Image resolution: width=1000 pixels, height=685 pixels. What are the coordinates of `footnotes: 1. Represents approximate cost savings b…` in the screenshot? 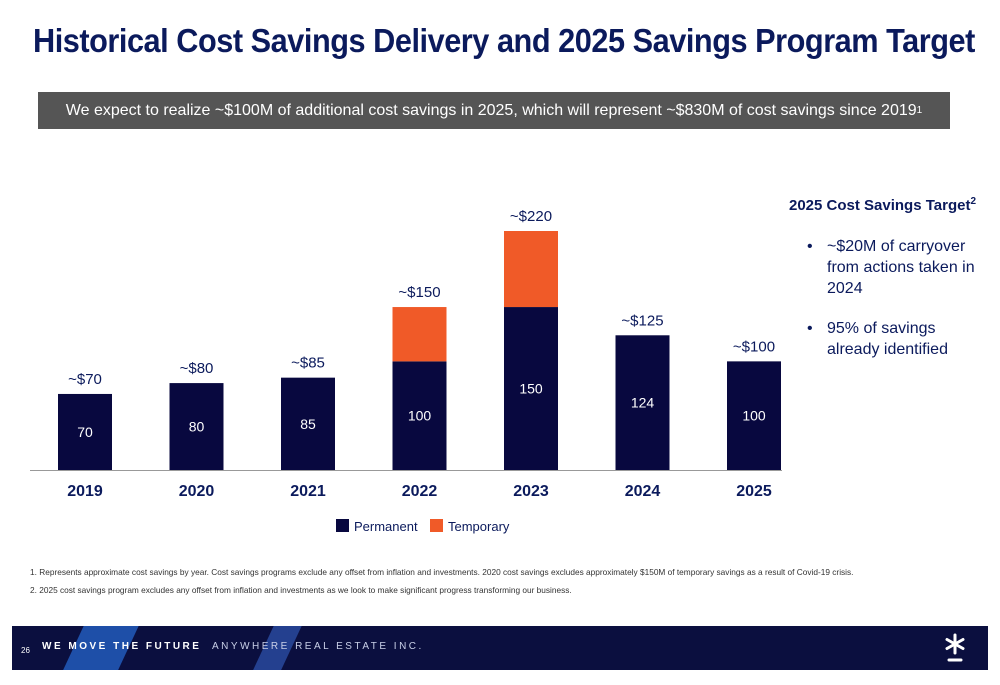 It's located at (441, 581).